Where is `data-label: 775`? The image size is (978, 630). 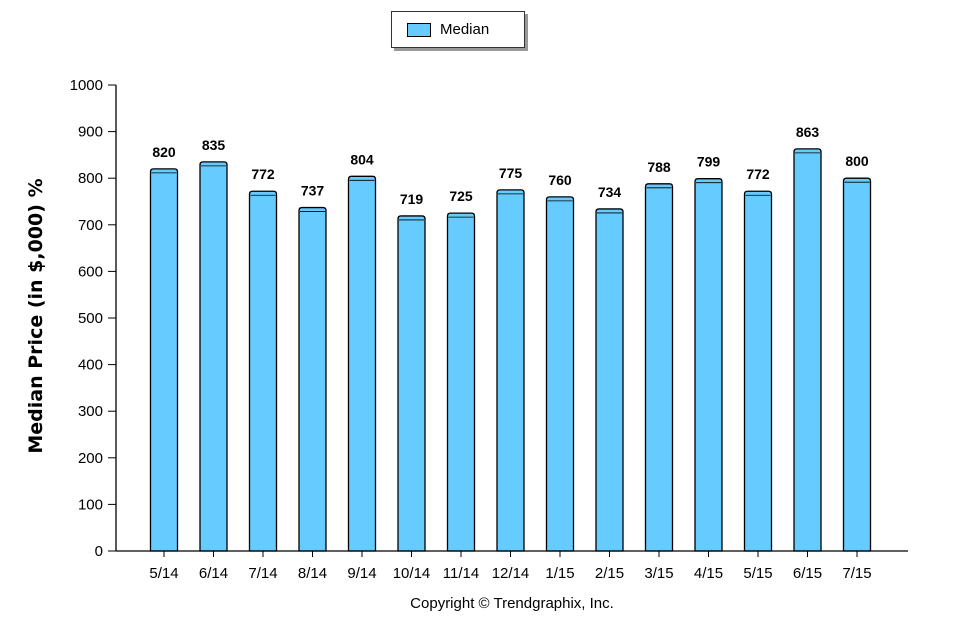
data-label: 775 is located at coordinates (511, 173).